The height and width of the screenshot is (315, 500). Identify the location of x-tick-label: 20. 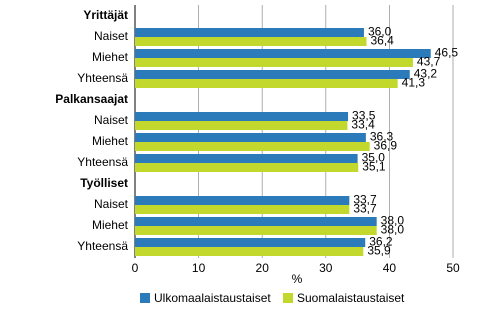
(263, 268).